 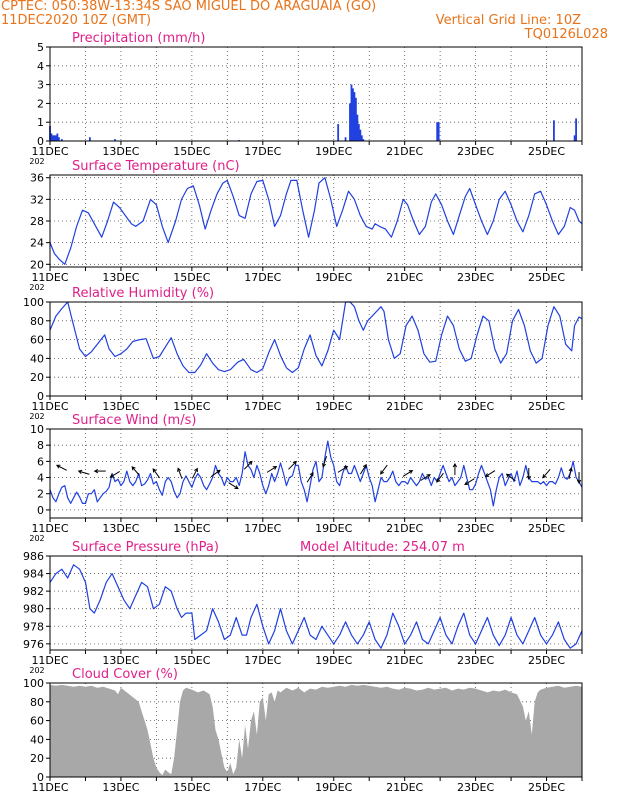 I want to click on humidity-line, so click(x=316, y=337).